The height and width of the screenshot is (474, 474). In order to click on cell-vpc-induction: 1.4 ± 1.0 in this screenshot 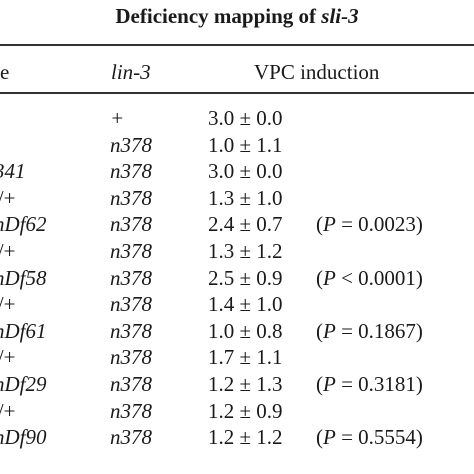, I will do `click(245, 304)`.